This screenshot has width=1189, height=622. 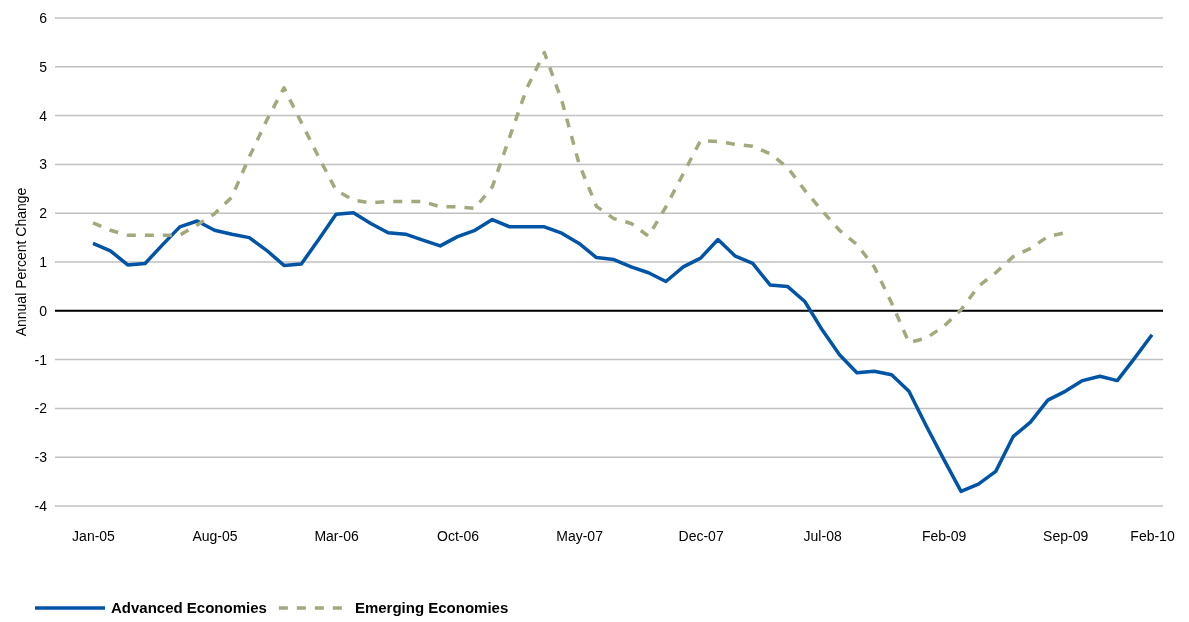 I want to click on y-tick-label: 6, so click(x=43, y=17).